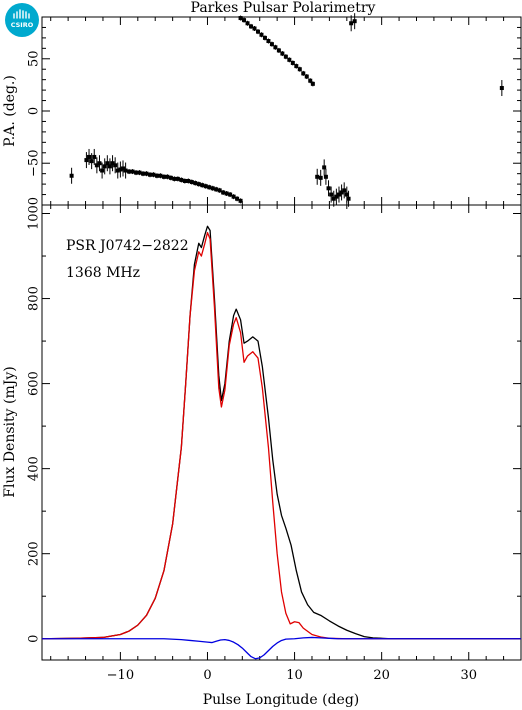  What do you see at coordinates (34, 468) in the screenshot?
I see `flux-y-tick-label: 400` at bounding box center [34, 468].